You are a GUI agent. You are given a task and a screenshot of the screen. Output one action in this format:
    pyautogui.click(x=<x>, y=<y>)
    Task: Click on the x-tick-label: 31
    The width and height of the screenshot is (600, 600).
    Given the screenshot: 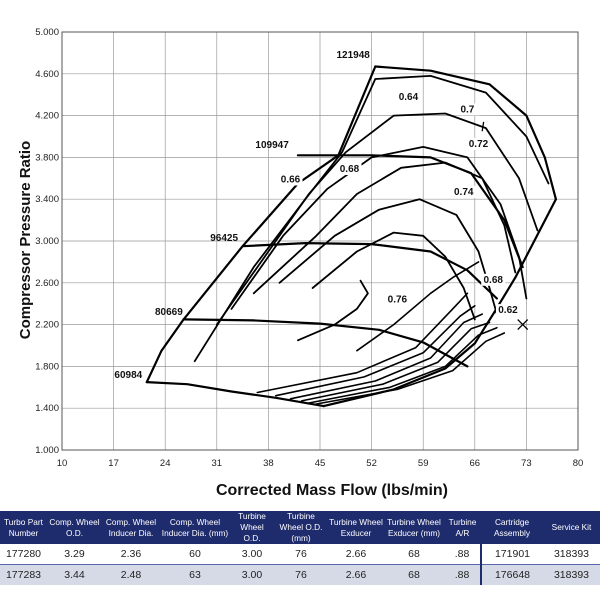 What is the action you would take?
    pyautogui.click(x=217, y=463)
    